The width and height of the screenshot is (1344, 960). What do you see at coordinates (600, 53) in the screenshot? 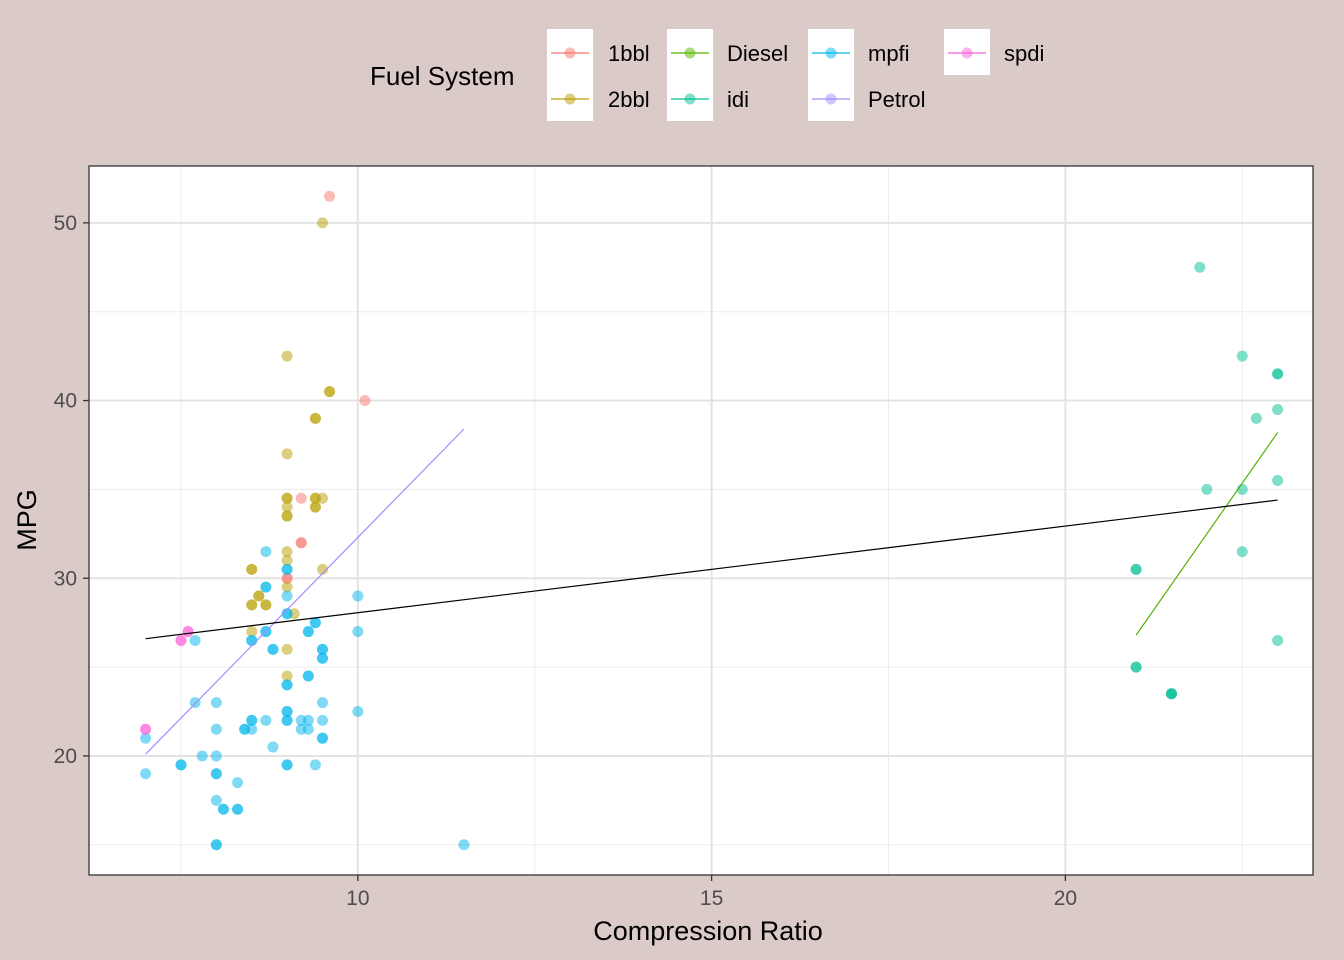
I see `legend-item-1bbl: 1bbl` at bounding box center [600, 53].